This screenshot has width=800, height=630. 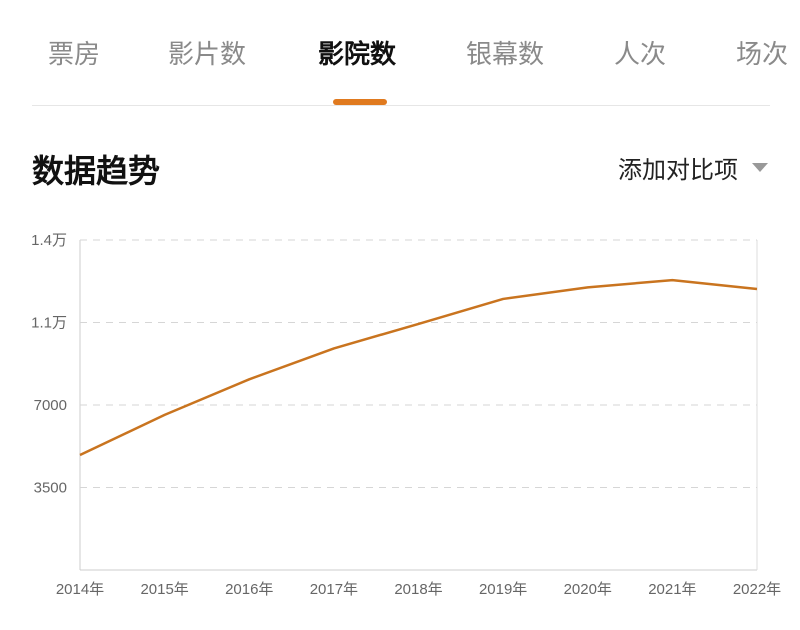 I want to click on y-tick-label: 1.4万, so click(x=49, y=240).